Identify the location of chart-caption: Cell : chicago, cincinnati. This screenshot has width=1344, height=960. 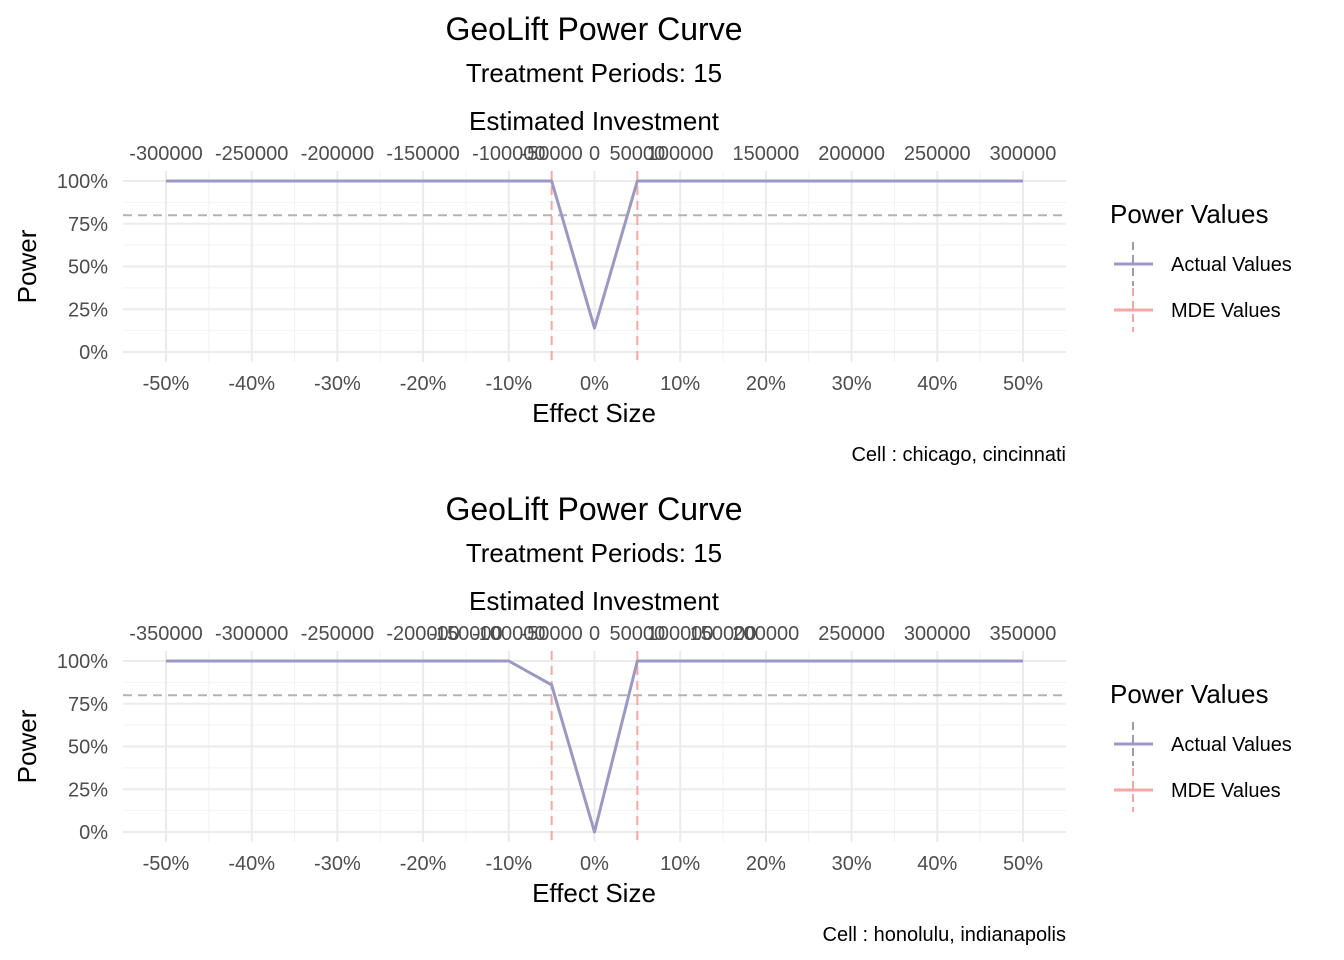
(958, 455).